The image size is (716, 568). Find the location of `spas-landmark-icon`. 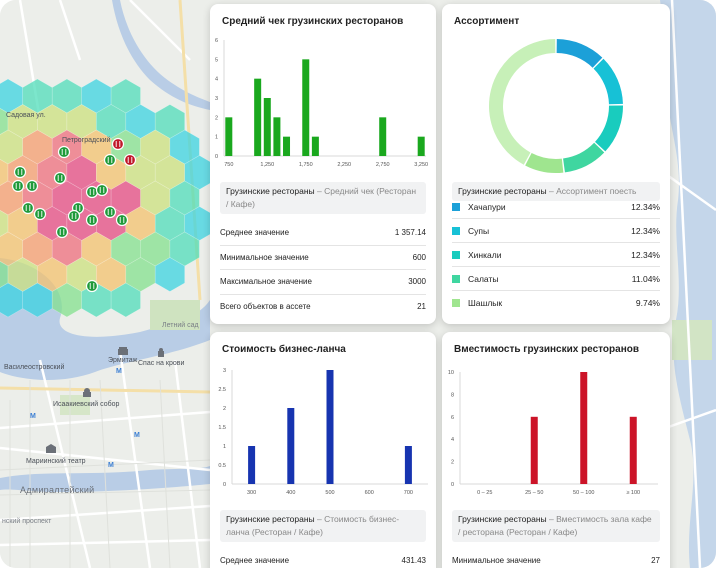

spas-landmark-icon is located at coordinates (161, 352).